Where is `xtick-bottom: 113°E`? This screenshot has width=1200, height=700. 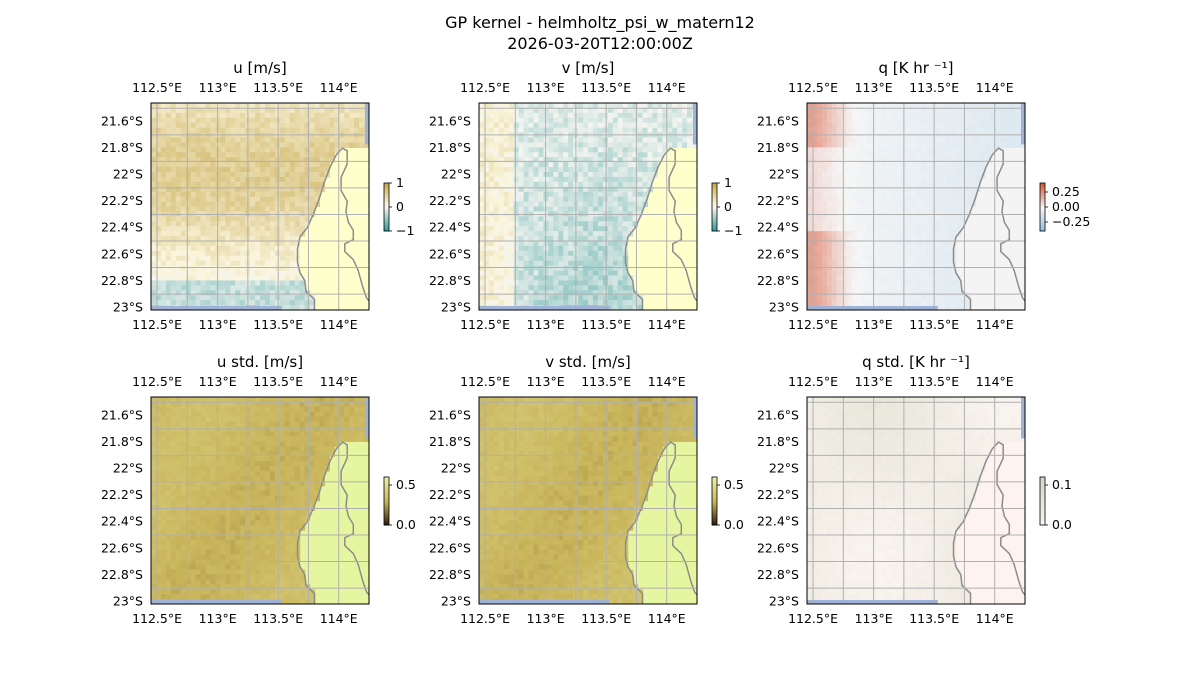
xtick-bottom: 113°E is located at coordinates (874, 324).